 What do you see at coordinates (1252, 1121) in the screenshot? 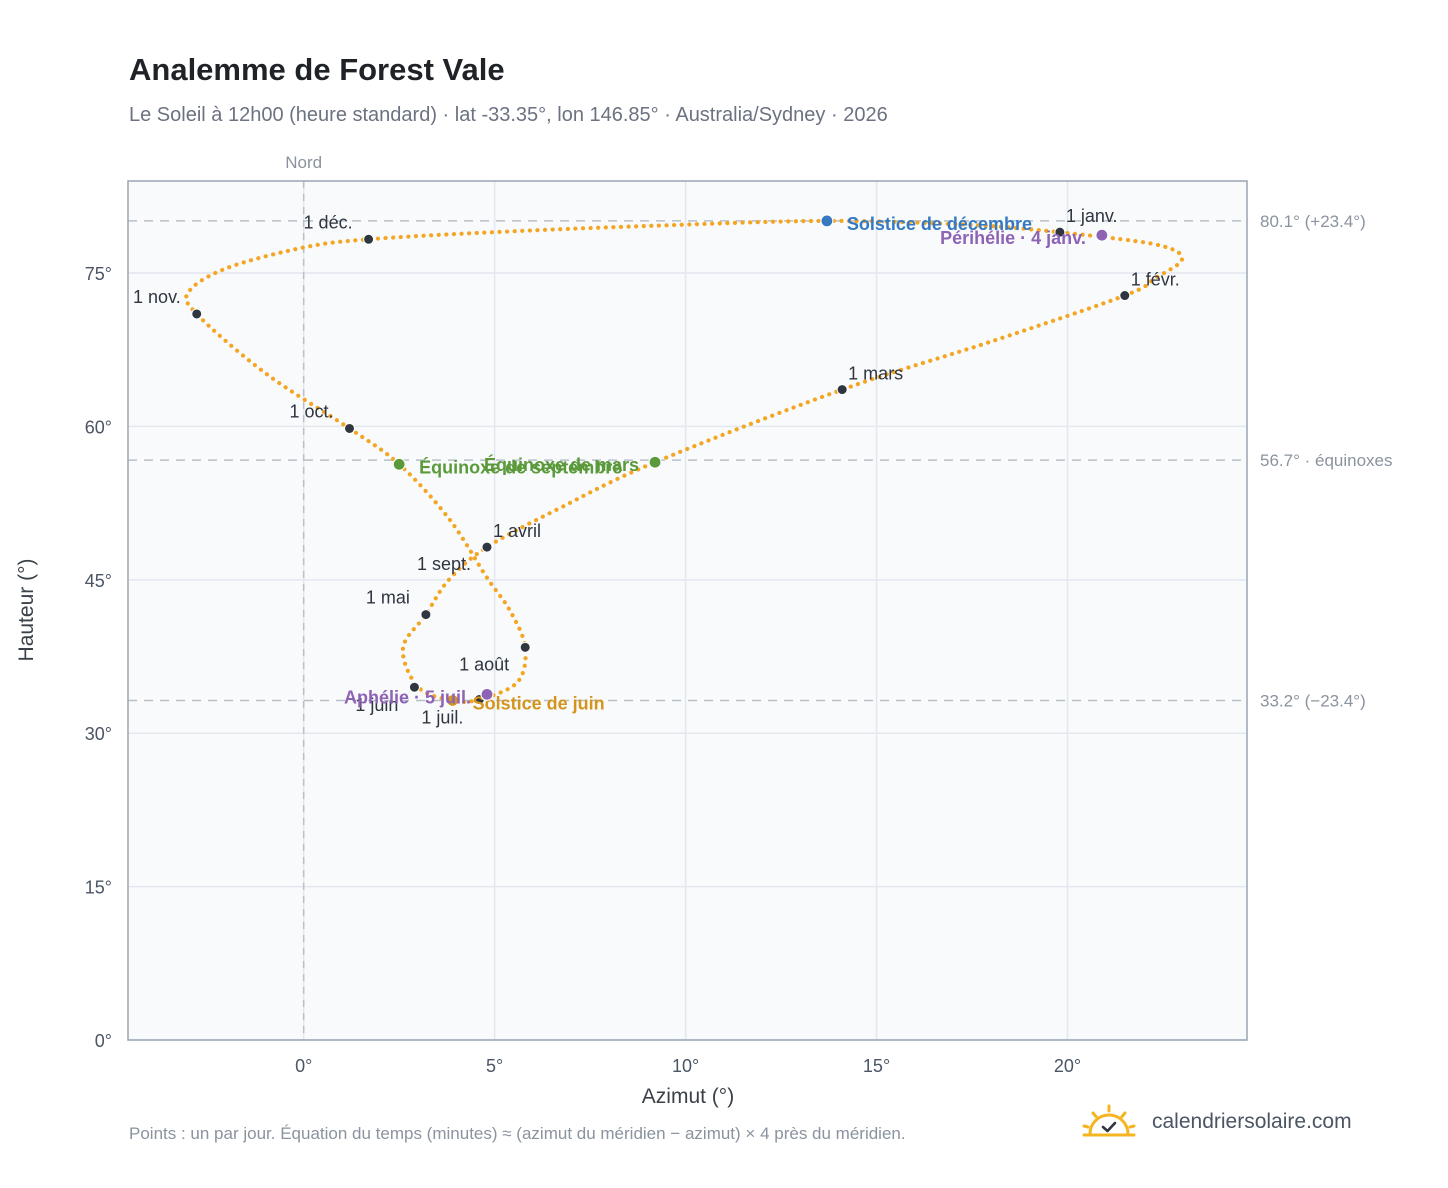
I see `brand-name: calendriersolaire.com` at bounding box center [1252, 1121].